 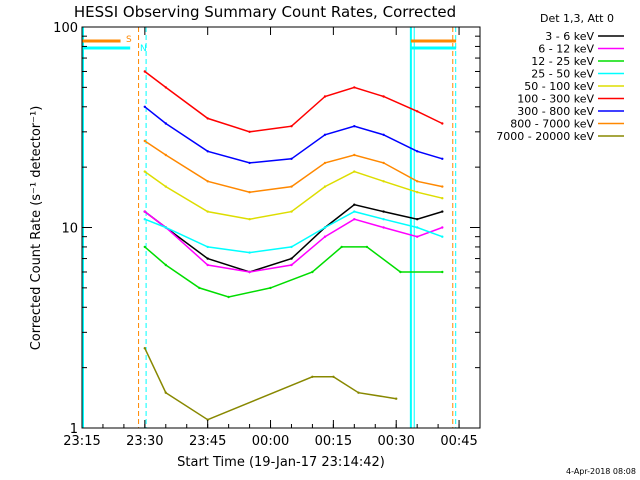 What do you see at coordinates (552, 124) in the screenshot?
I see `legend-entry-label: 800 - 7000 keV` at bounding box center [552, 124].